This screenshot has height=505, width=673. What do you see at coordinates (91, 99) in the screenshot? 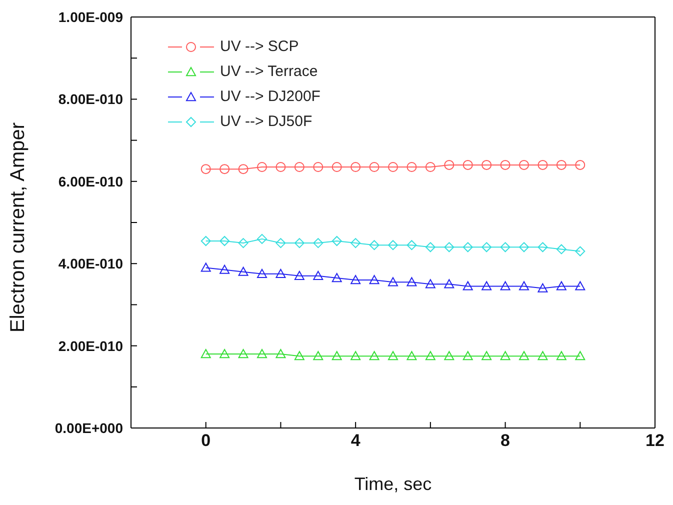
I see `y-tick-label: 8.00E-010` at bounding box center [91, 99].